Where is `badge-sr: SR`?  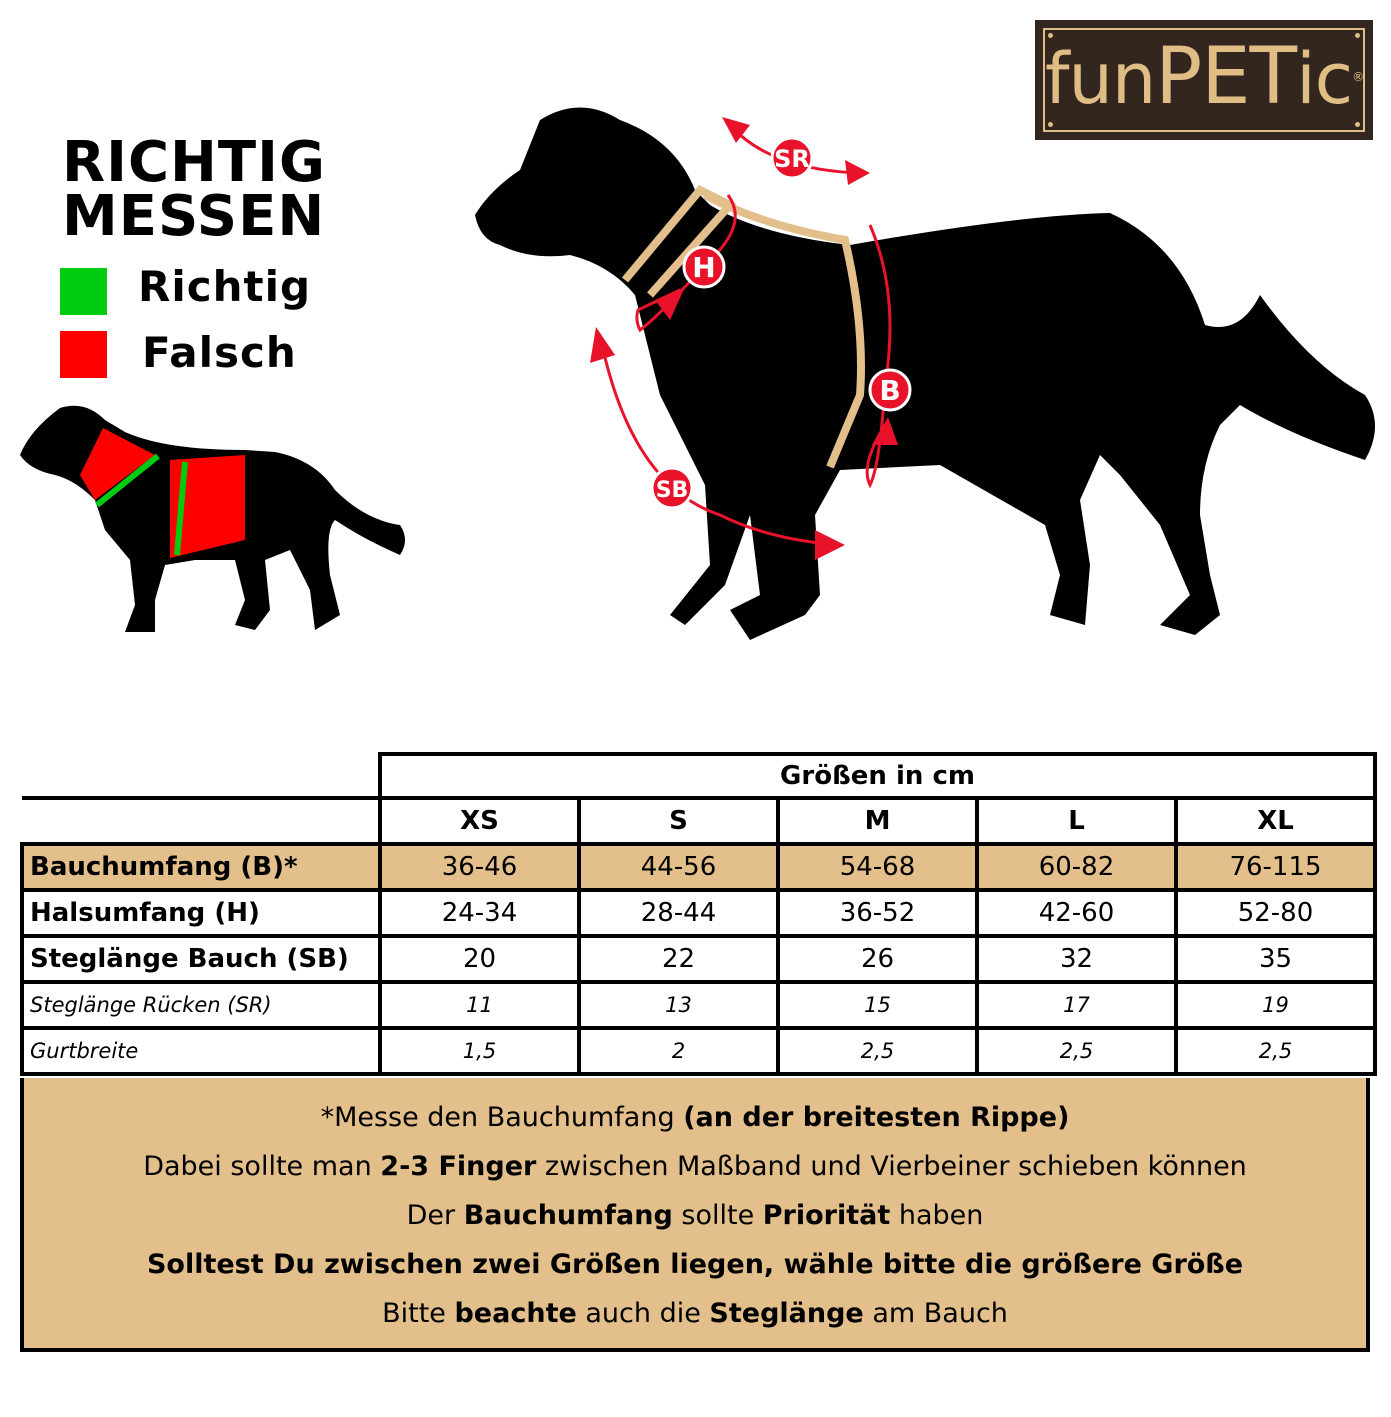
badge-sr: SR is located at coordinates (792, 159).